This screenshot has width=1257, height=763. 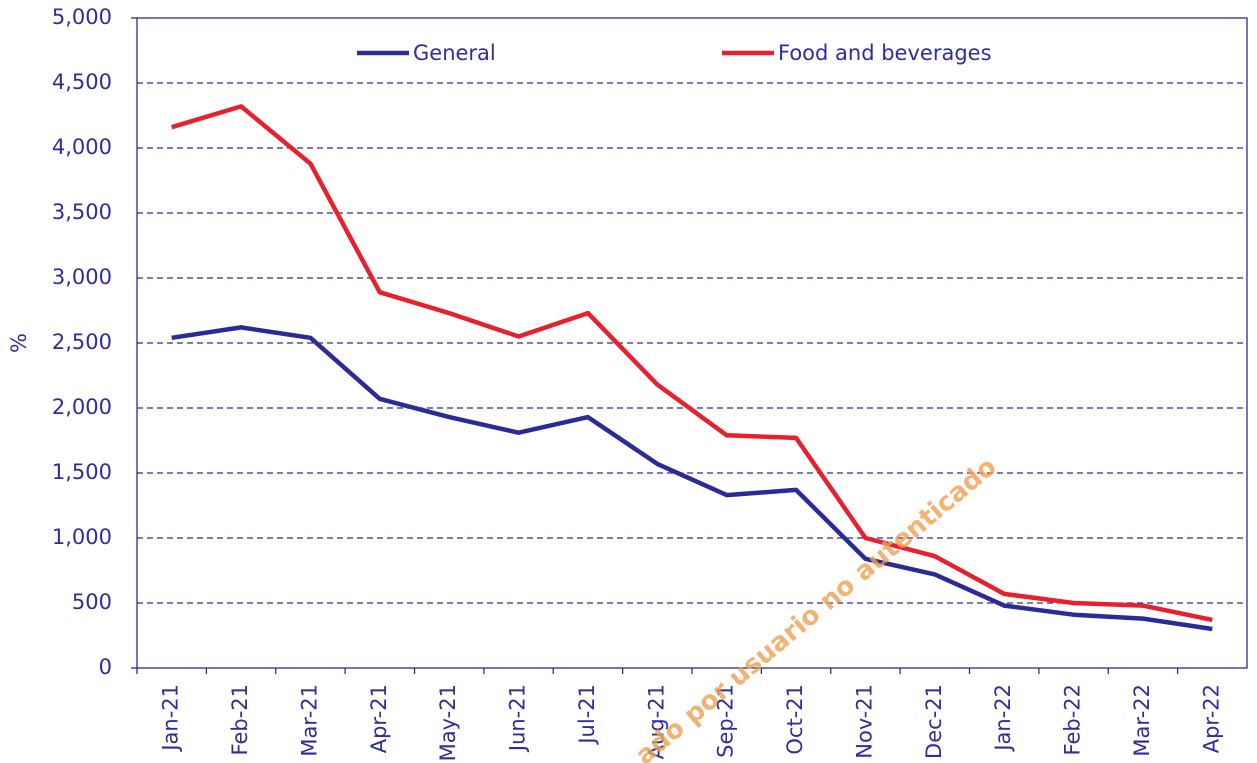 I want to click on y-tick-label: 0, so click(x=105, y=667).